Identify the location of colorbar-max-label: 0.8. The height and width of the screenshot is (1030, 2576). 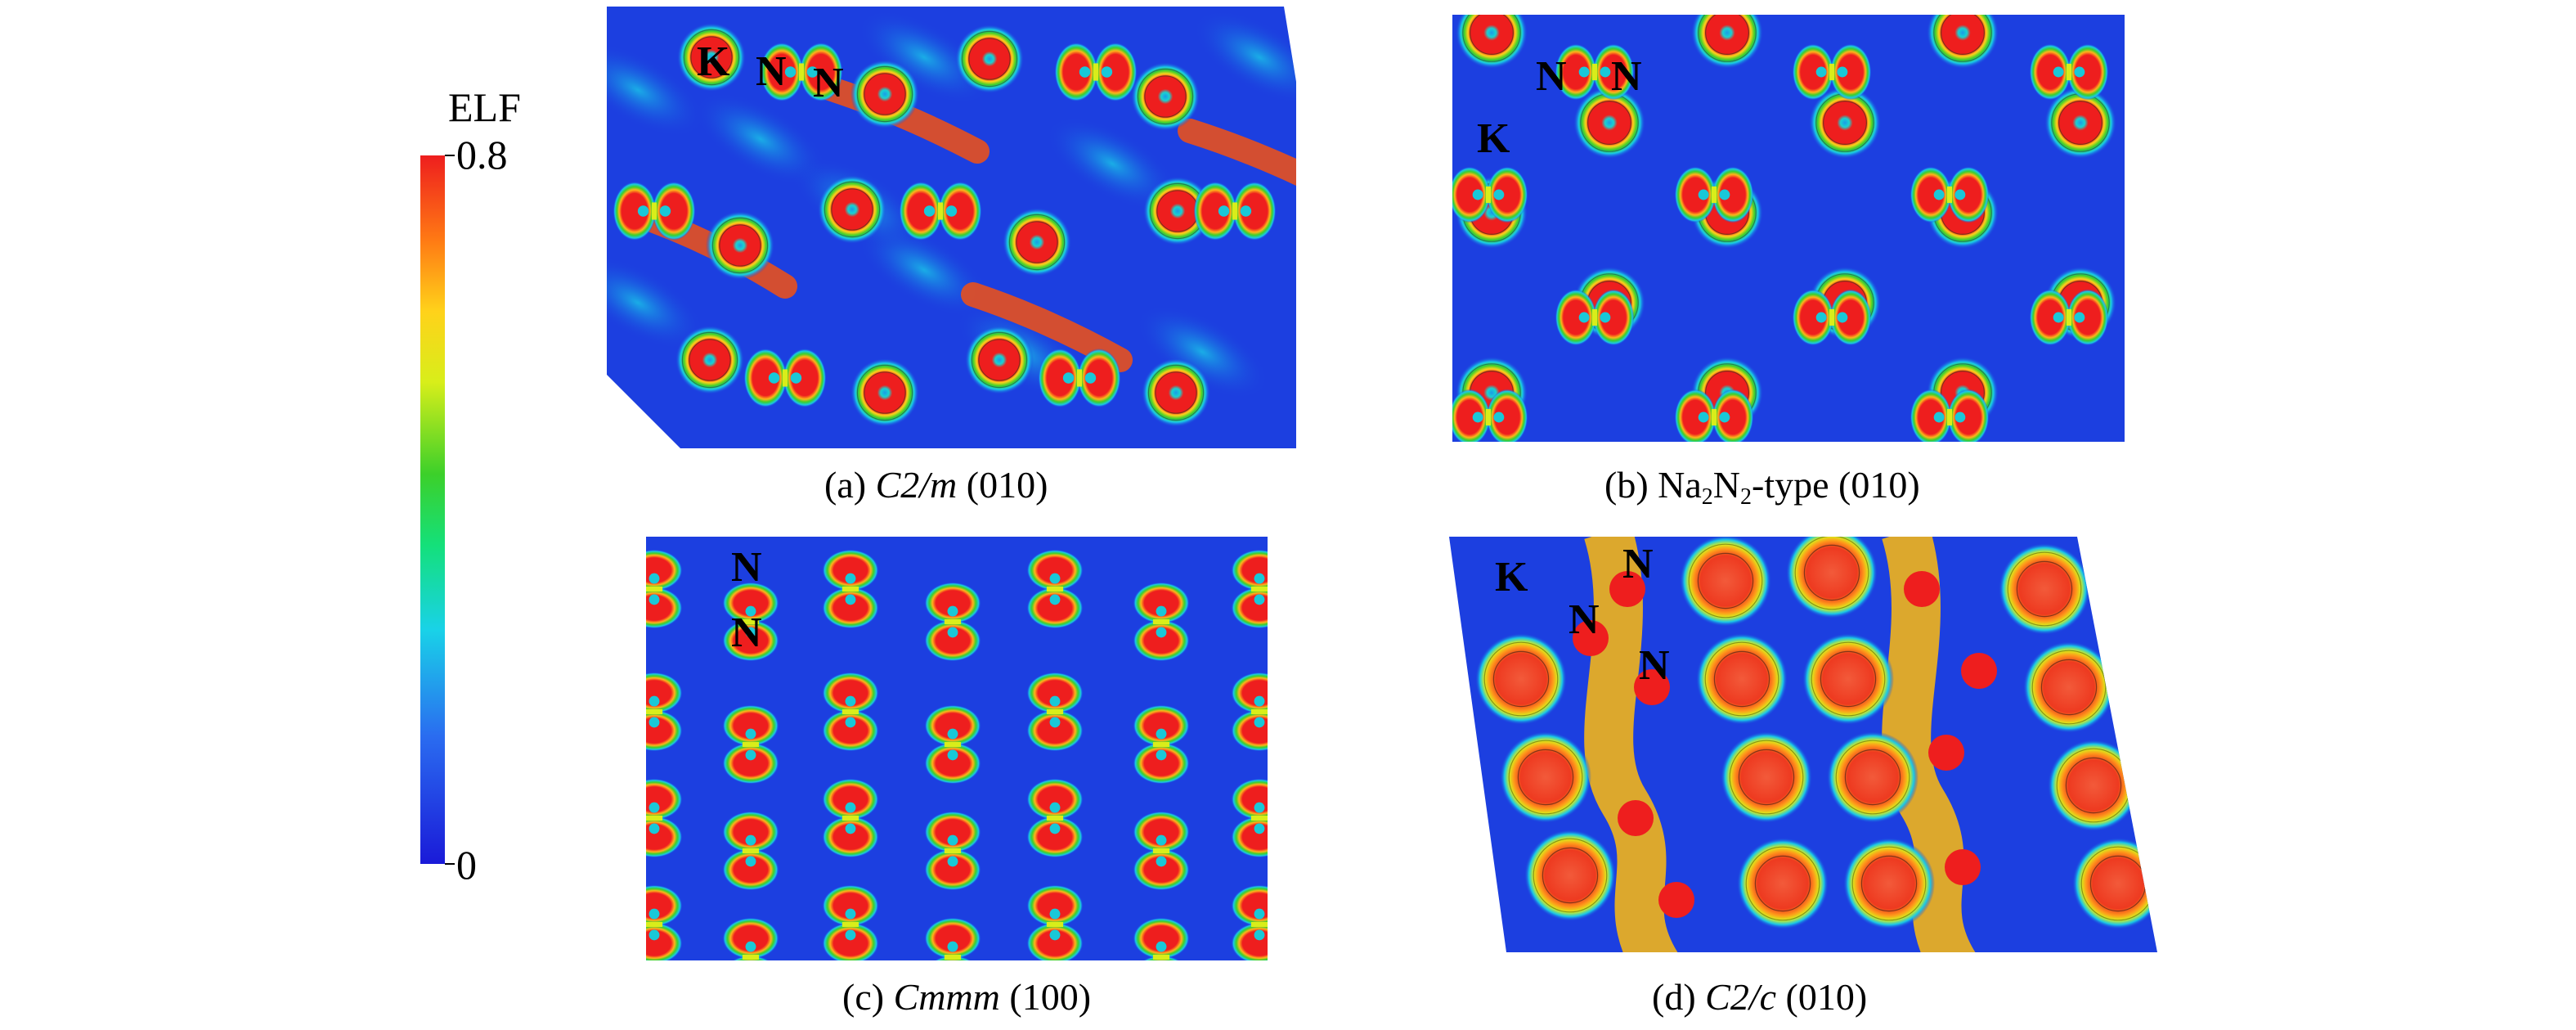
(482, 155).